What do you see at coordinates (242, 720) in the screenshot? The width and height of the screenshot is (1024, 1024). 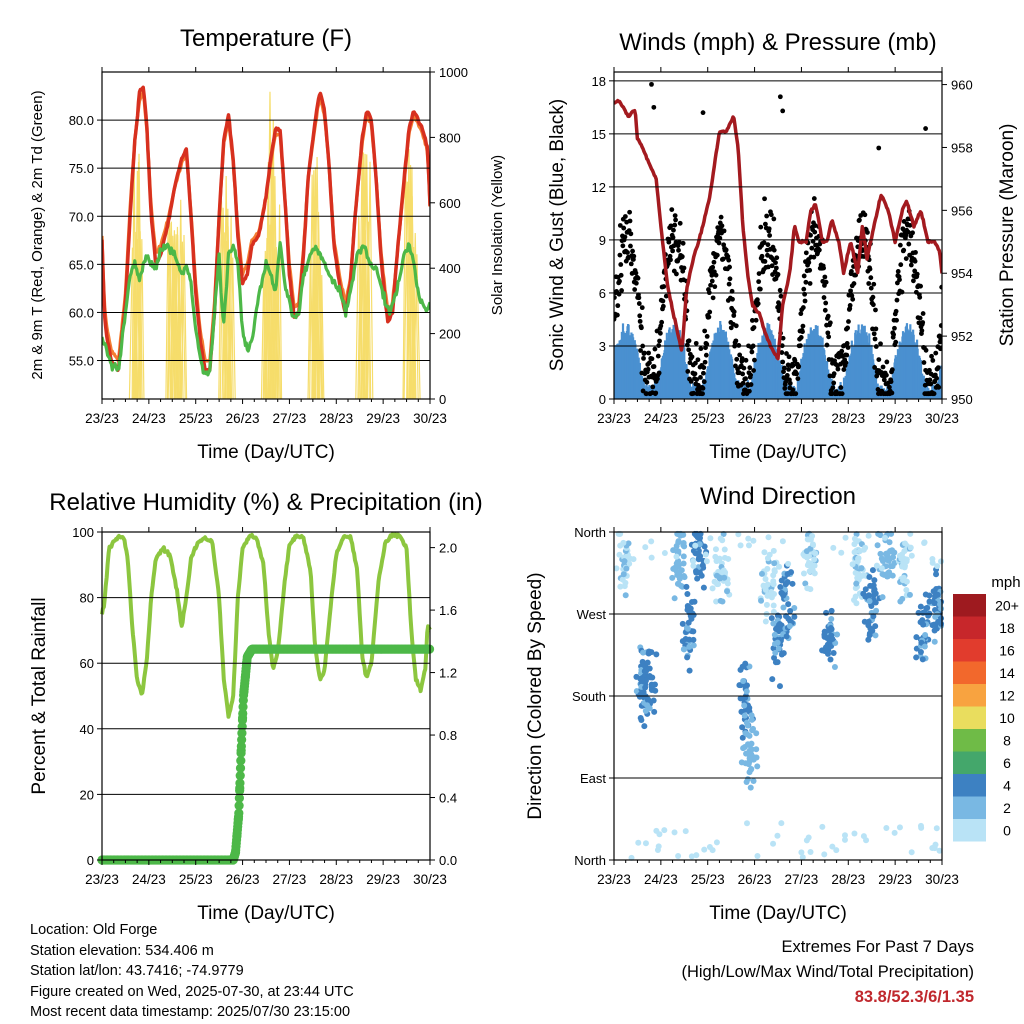 I see `precip-point` at bounding box center [242, 720].